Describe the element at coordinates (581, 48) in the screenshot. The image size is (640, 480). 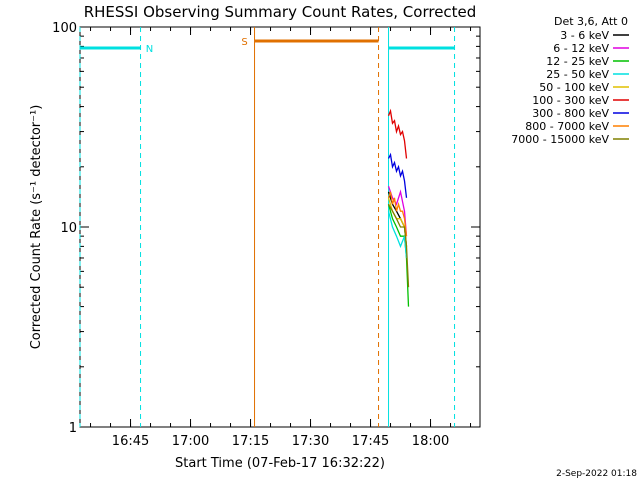
I see `legend-label: 6 - 12 keV` at that location.